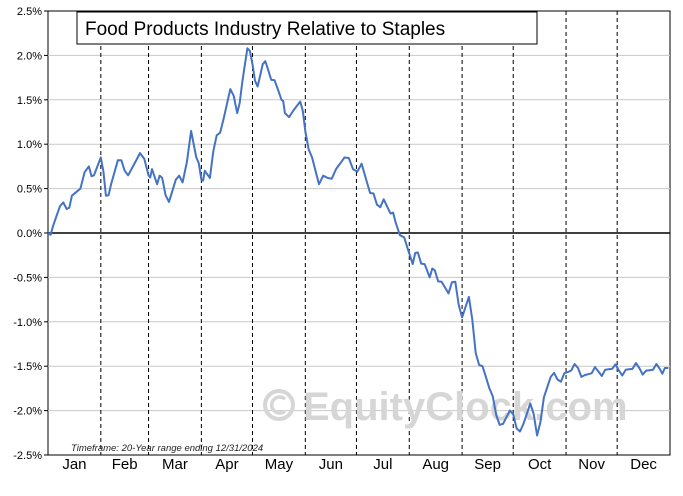  I want to click on y-tick-label: 0.5%, so click(29, 190).